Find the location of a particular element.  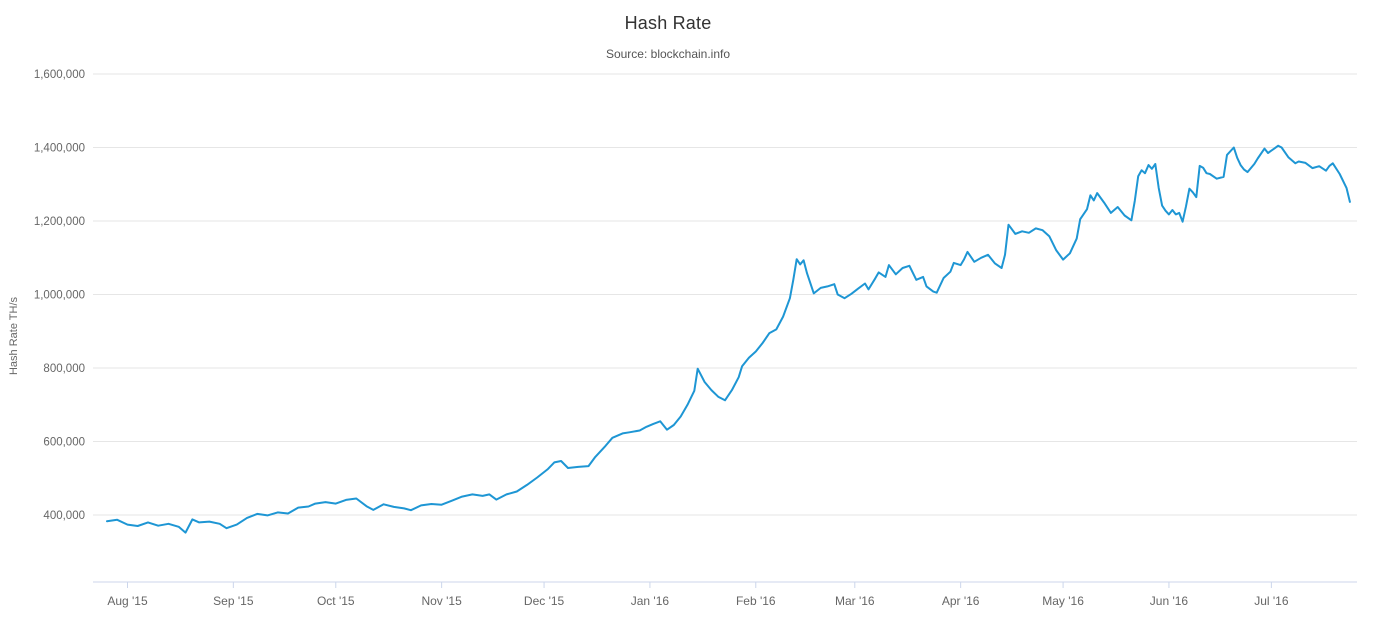

x-axis-label: Jan '16 is located at coordinates (650, 601).